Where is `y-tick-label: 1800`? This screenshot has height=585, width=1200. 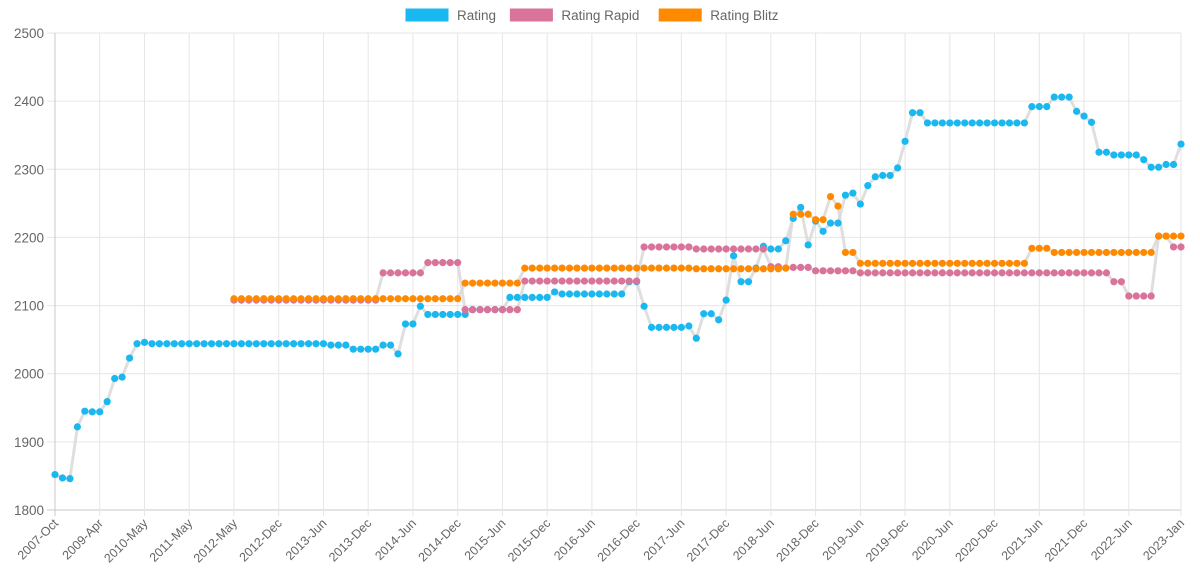
y-tick-label: 1800 is located at coordinates (29, 510).